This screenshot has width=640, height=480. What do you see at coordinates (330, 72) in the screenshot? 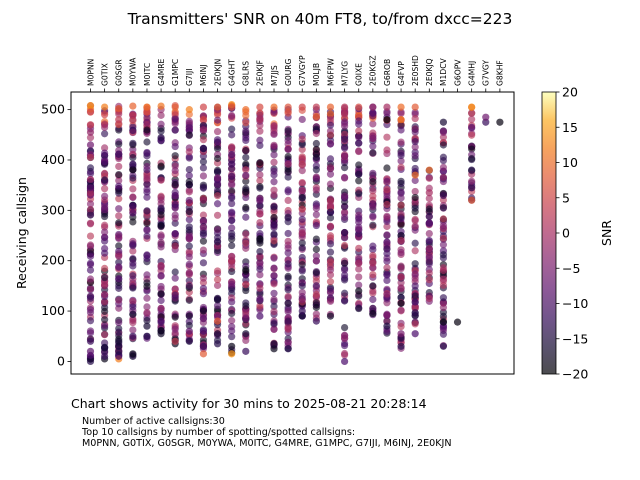
I see `x-tick-label: M6FPW` at bounding box center [330, 72].